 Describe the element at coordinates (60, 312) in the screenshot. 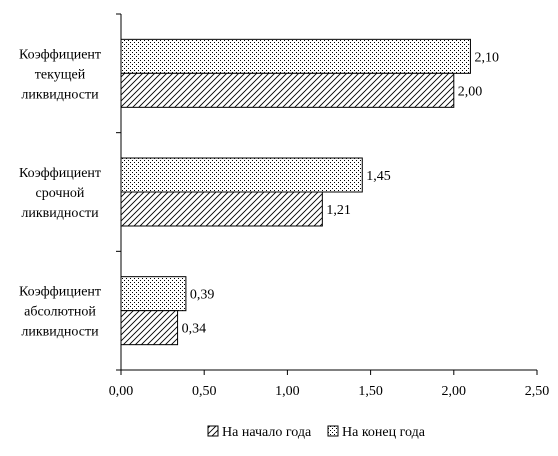

I see `category-label: Коэффициент абсолютной ликвидности` at that location.